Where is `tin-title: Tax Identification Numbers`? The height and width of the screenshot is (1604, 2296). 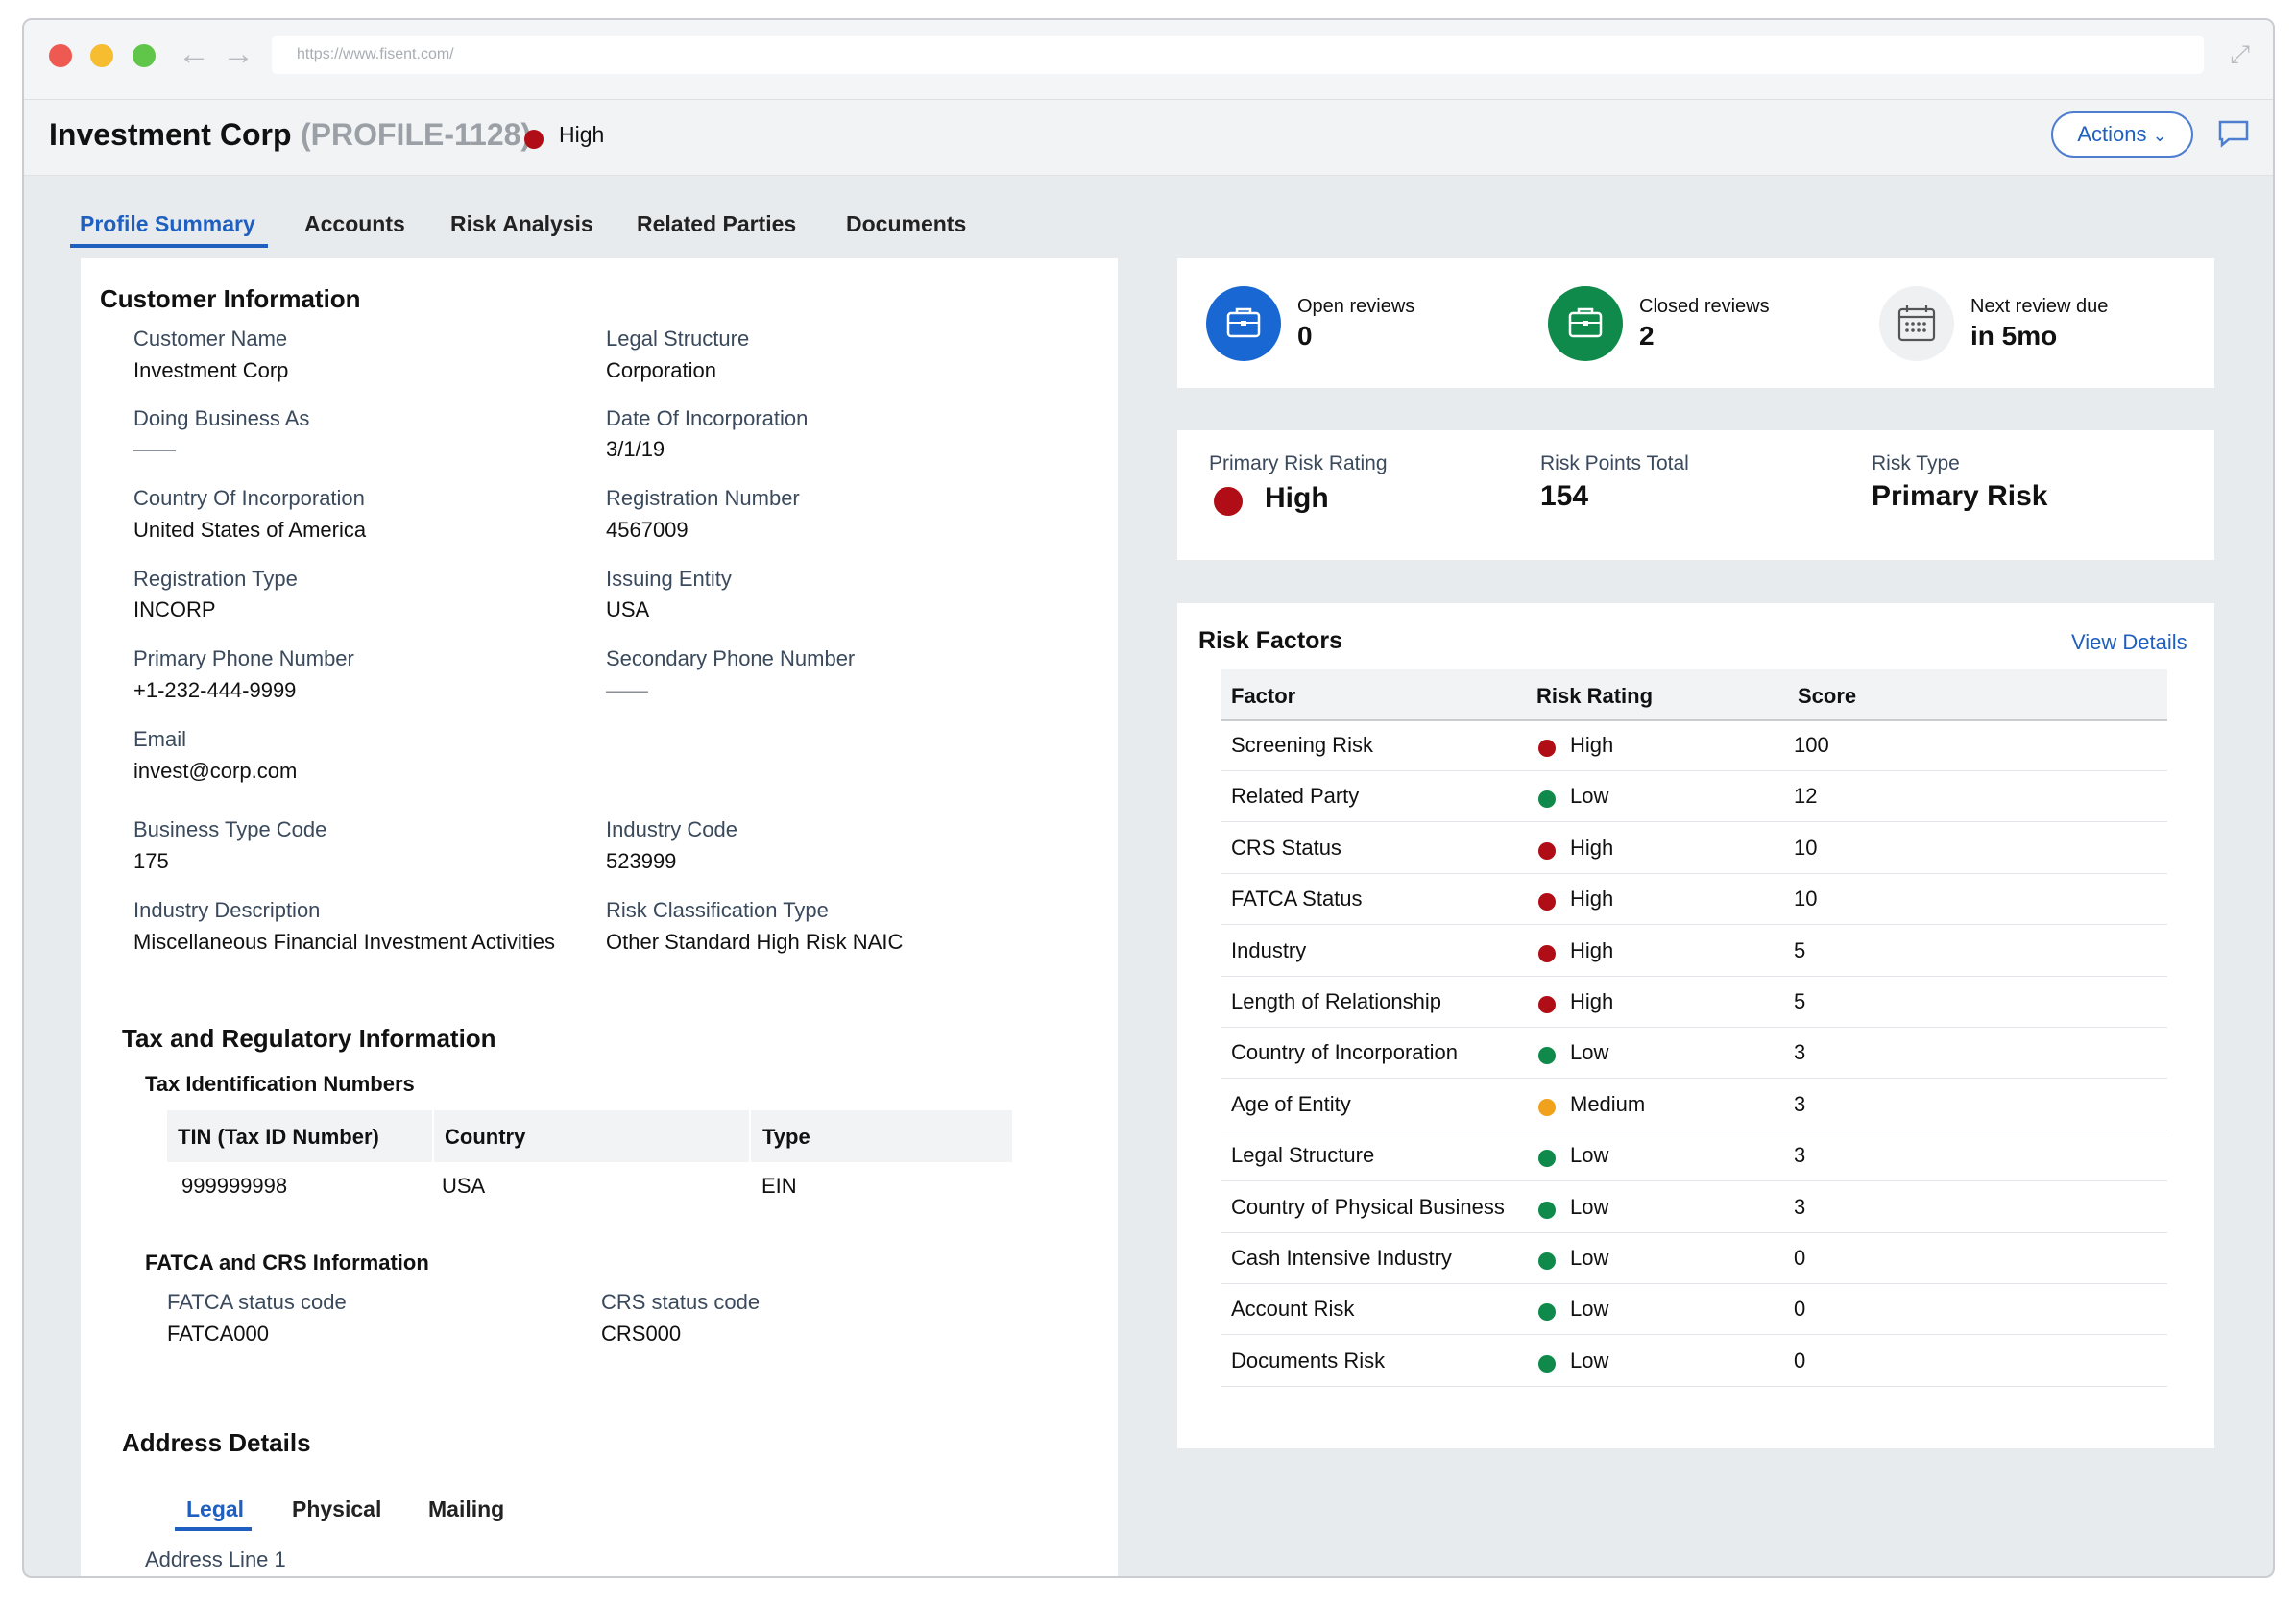 tin-title: Tax Identification Numbers is located at coordinates (280, 1084).